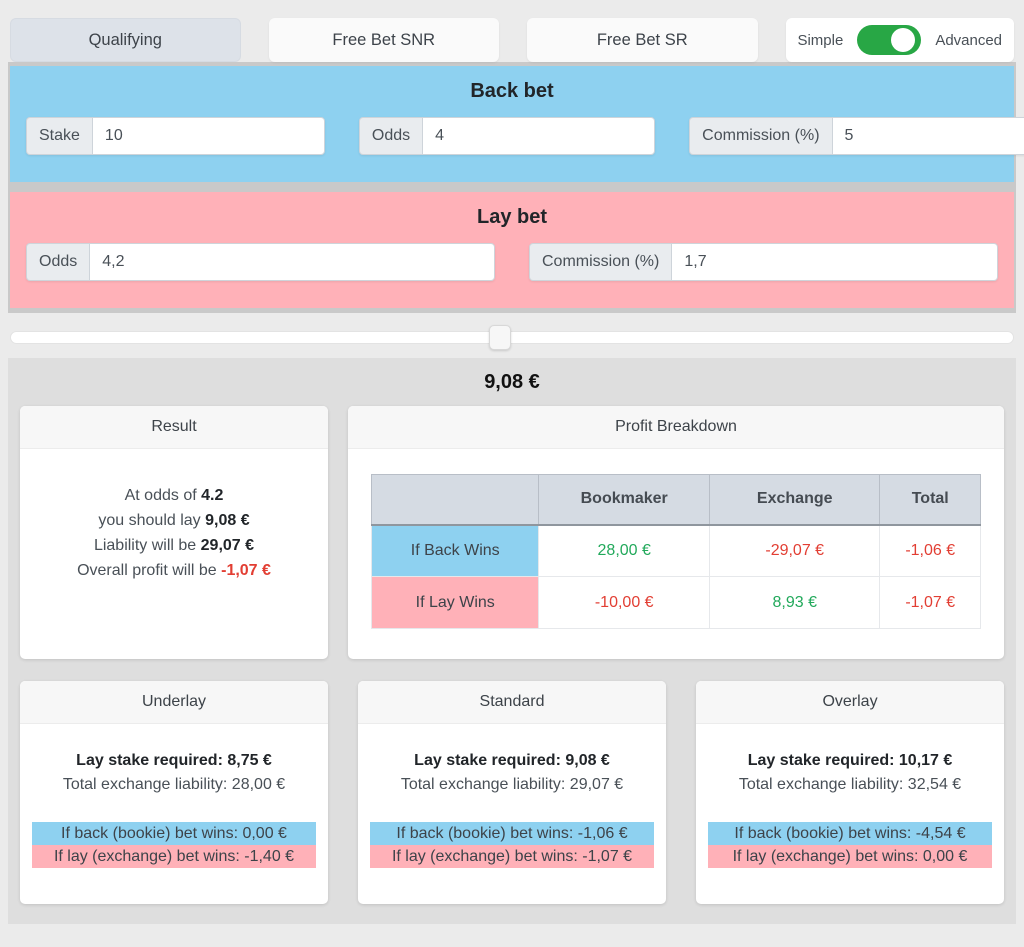  Describe the element at coordinates (455, 602) in the screenshot. I see `if-lay-wins-label: If Lay Wins` at that location.